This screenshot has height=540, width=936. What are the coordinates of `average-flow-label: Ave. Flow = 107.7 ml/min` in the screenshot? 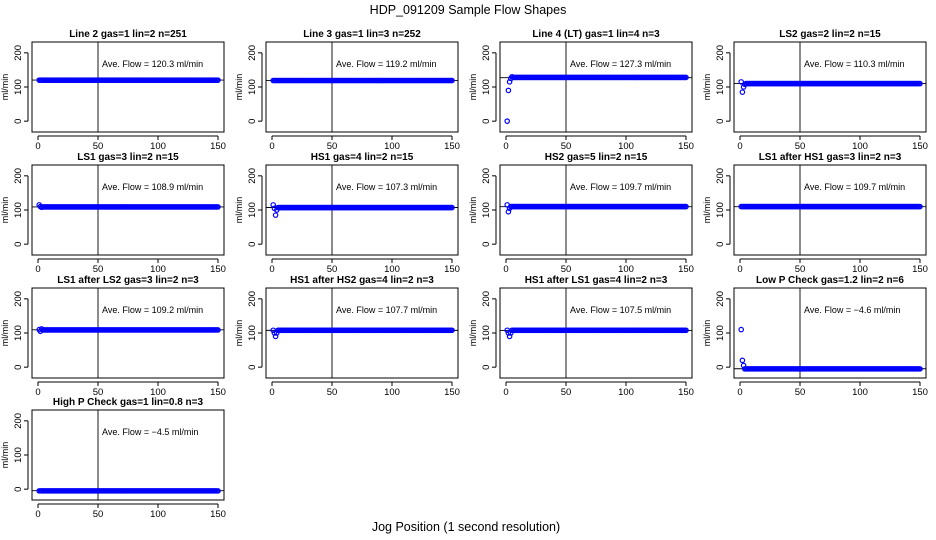 It's located at (386, 310).